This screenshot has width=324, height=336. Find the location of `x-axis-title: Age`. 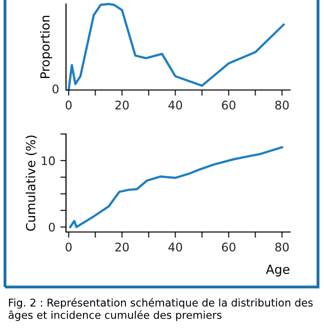

x-axis-title: Age is located at coordinates (278, 270).